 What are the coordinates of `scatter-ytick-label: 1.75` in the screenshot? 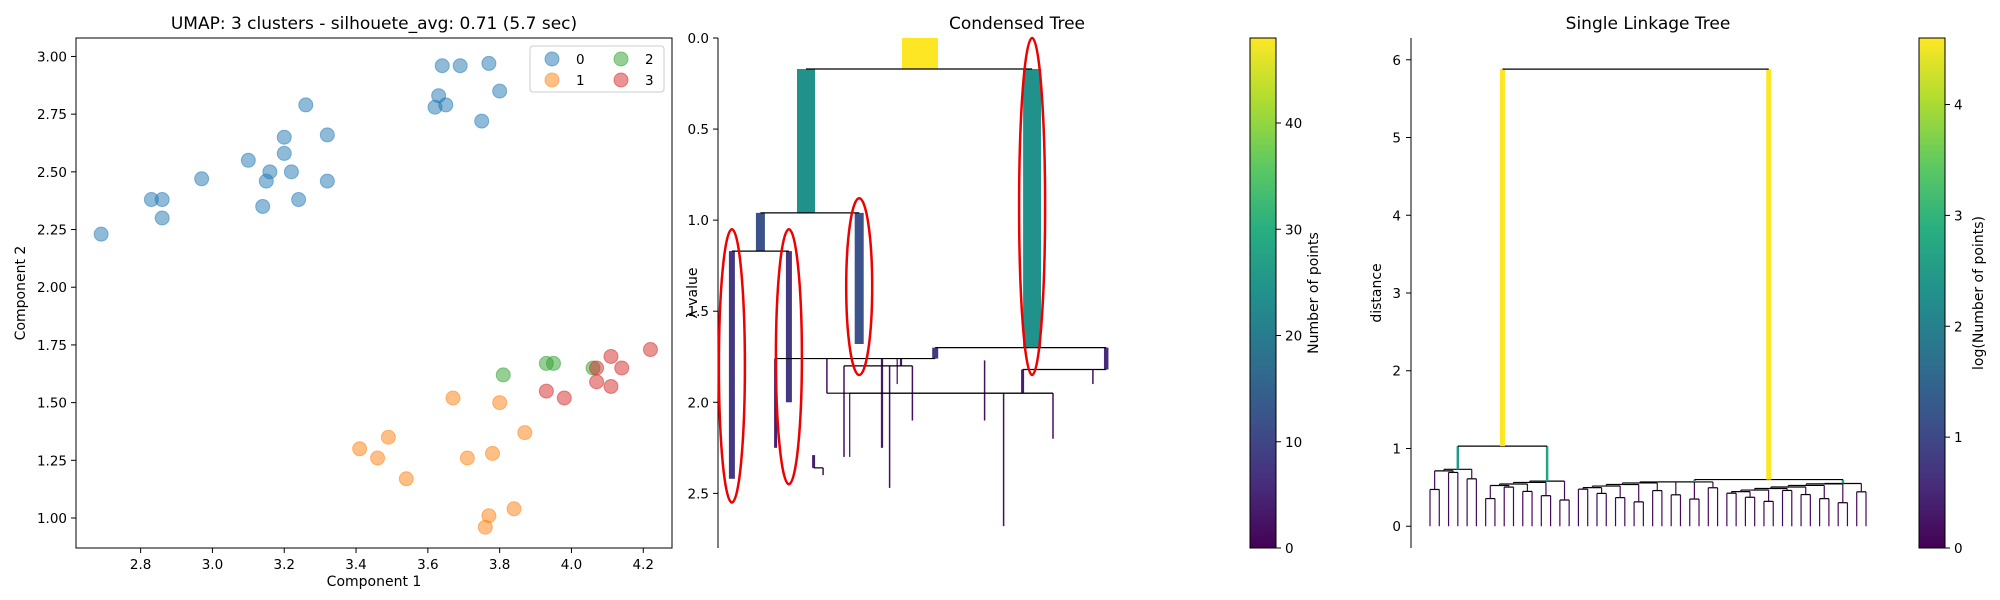 It's located at (52, 346).